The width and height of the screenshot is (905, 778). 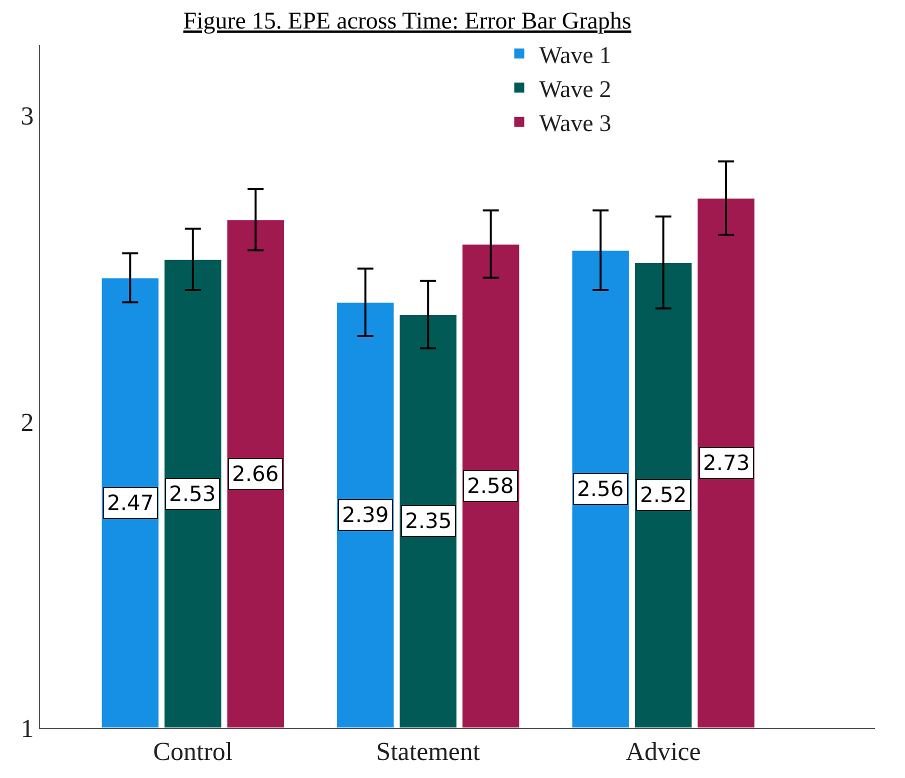 I want to click on x-tick-label: Statement, so click(x=428, y=751).